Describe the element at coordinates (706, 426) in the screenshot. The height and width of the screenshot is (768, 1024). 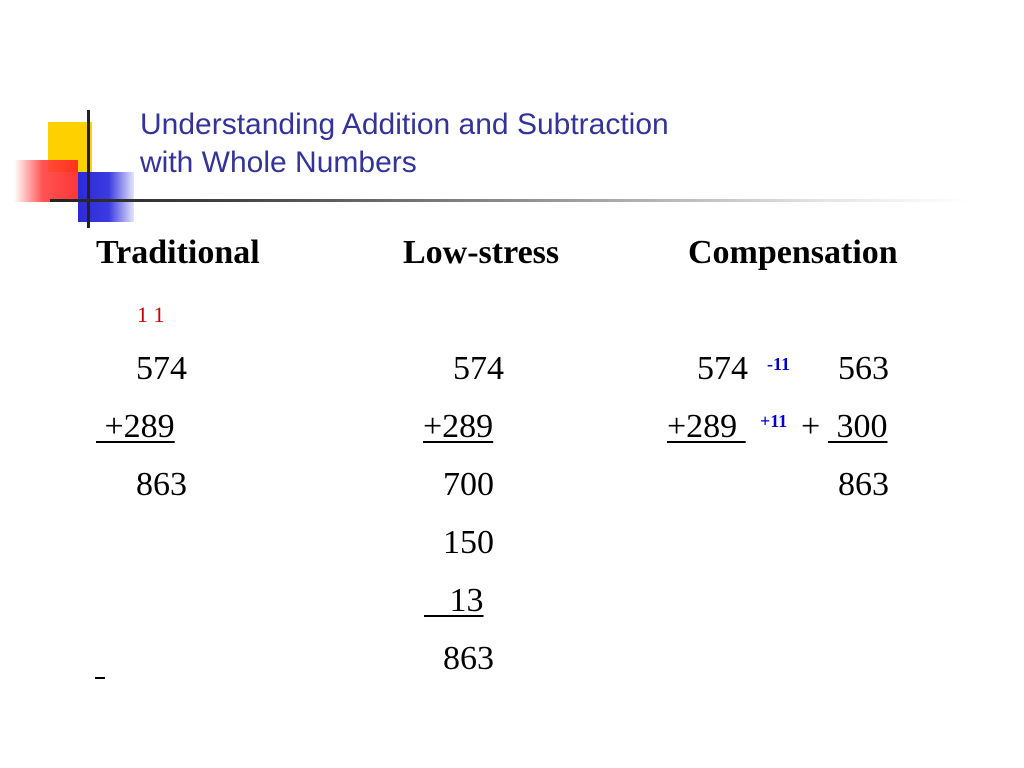
I see `compensation-addend-2: +289` at that location.